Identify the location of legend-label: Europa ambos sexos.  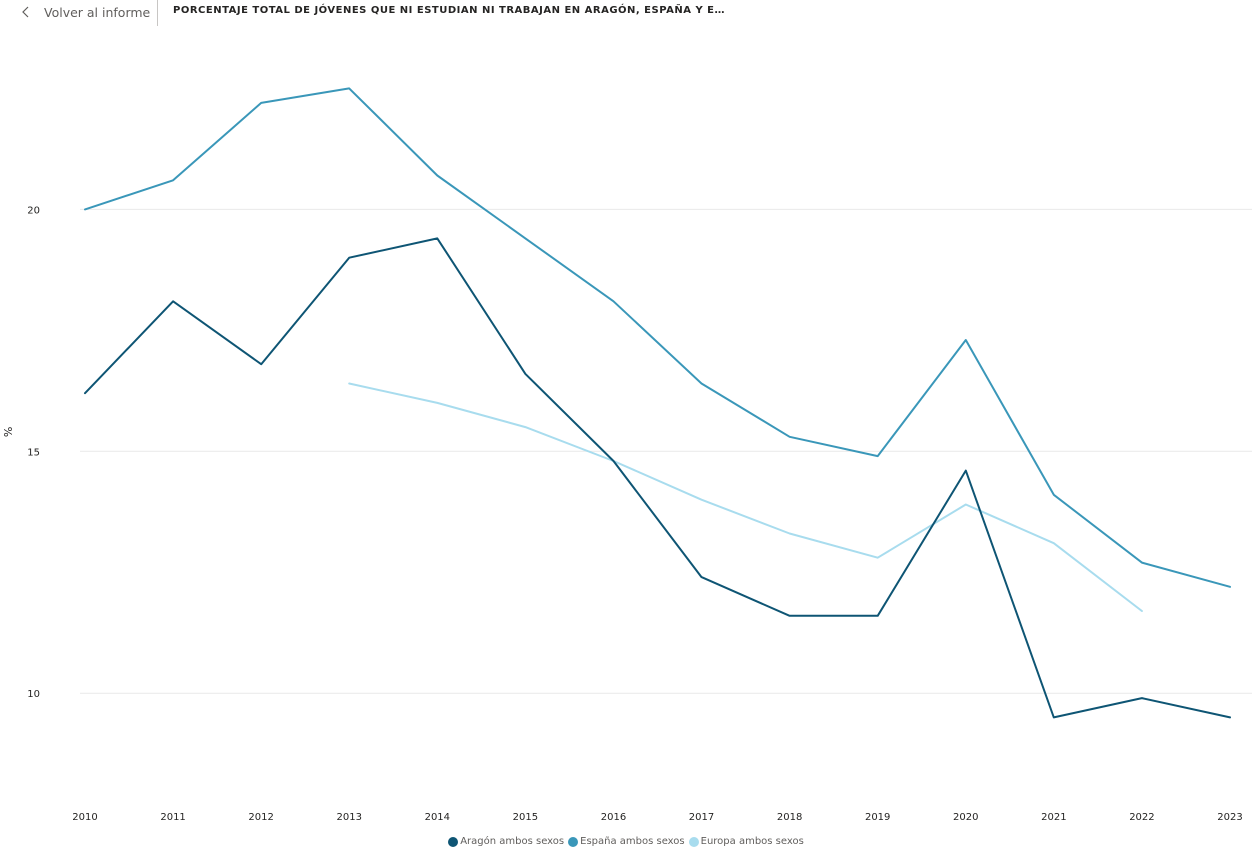
(752, 841).